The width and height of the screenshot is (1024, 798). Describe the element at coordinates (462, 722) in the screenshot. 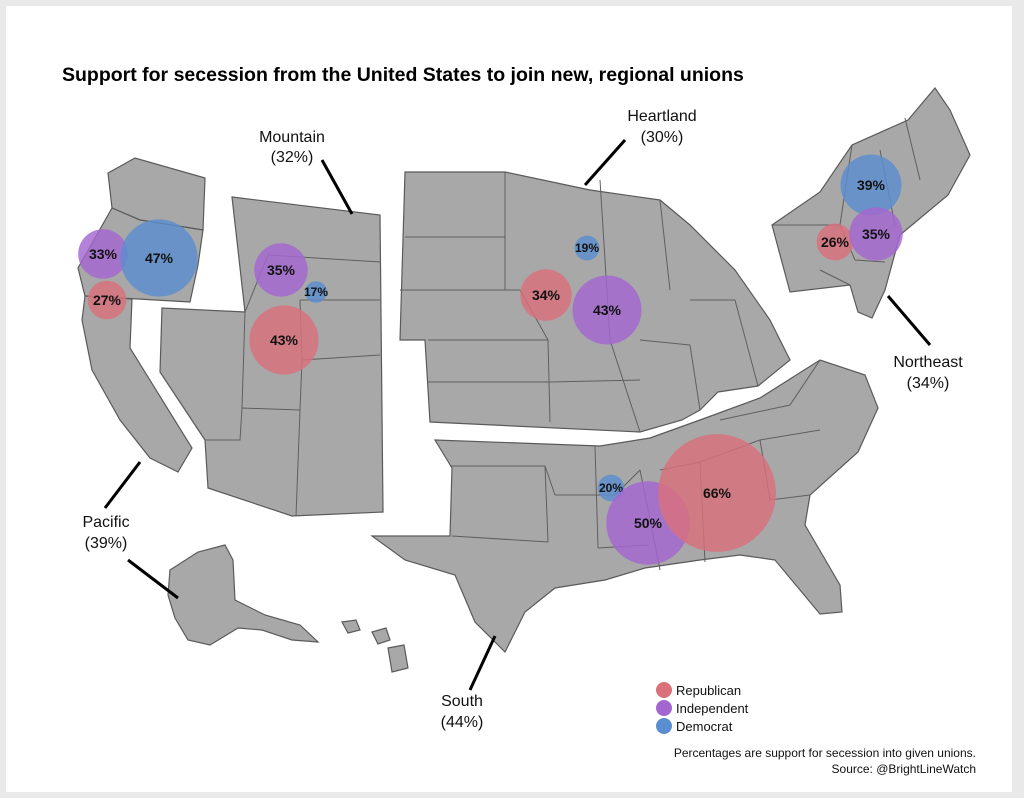

I see `region-value: (44%)` at that location.